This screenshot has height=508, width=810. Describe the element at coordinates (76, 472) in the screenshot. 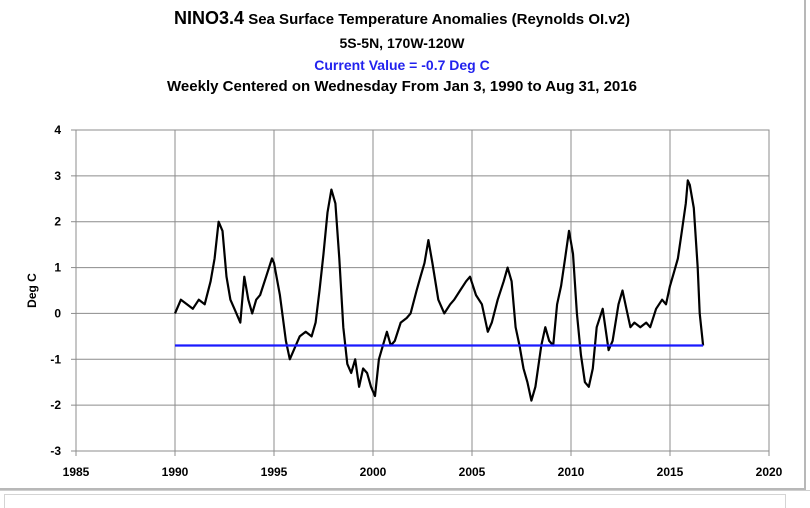

I see `x-tick-label: 1985` at that location.